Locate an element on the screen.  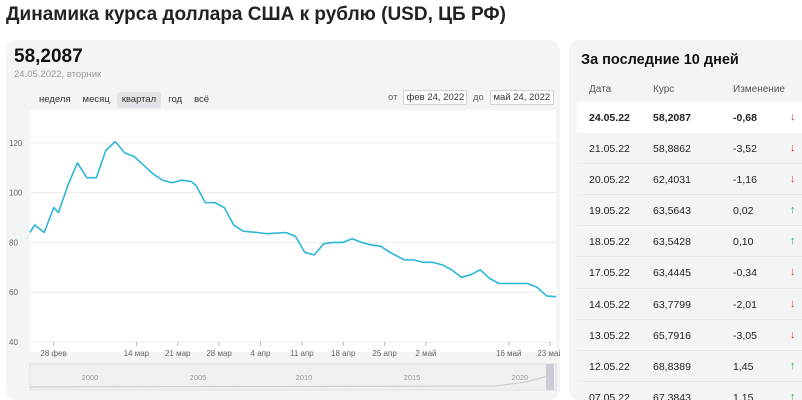
x-tick-label: 11 апр is located at coordinates (302, 353).